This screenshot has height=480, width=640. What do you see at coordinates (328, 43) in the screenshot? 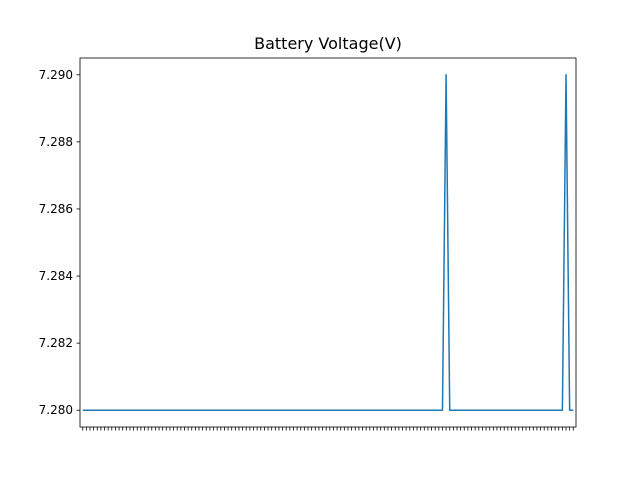
I see `chart-title: Battery Voltage(V)` at bounding box center [328, 43].